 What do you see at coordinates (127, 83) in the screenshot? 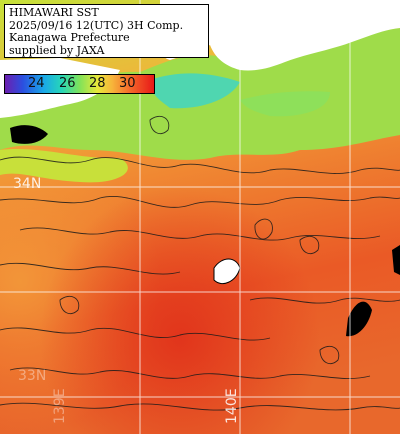
I see `legend-label-30: 30` at bounding box center [127, 83].